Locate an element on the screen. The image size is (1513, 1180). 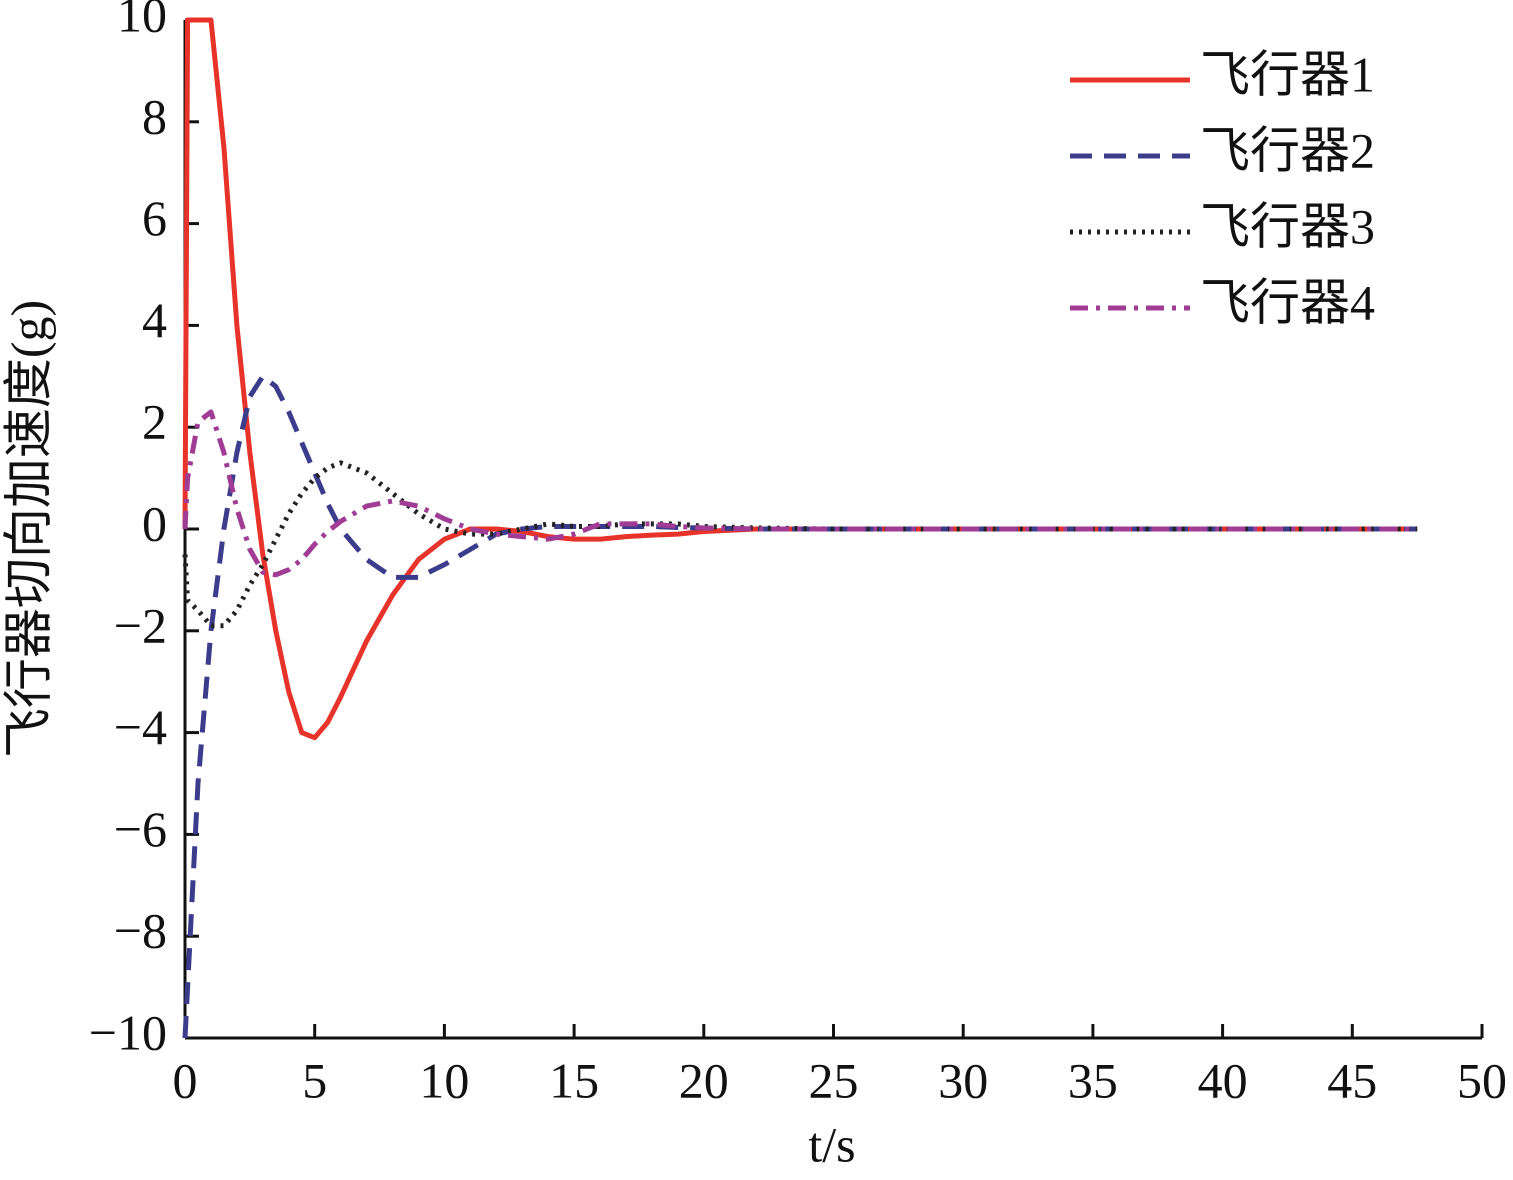
y-tick-label: −10 is located at coordinates (128, 1032).